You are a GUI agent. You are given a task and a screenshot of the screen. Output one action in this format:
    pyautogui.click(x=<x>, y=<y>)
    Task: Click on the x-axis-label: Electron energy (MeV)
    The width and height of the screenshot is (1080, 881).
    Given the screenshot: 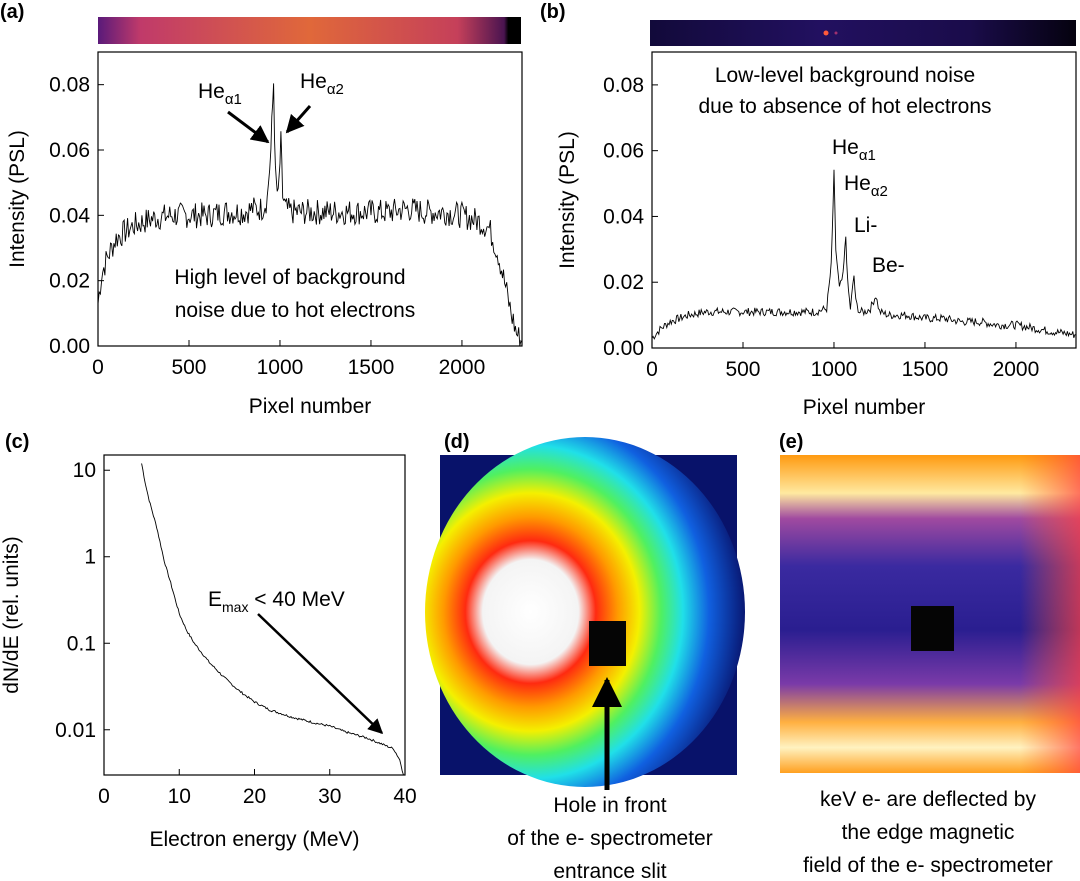 What is the action you would take?
    pyautogui.click(x=254, y=839)
    